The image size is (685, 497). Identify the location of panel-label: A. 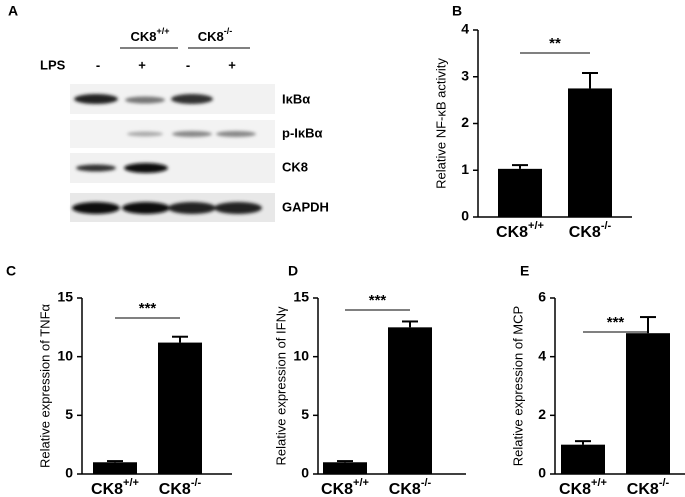
(13, 11).